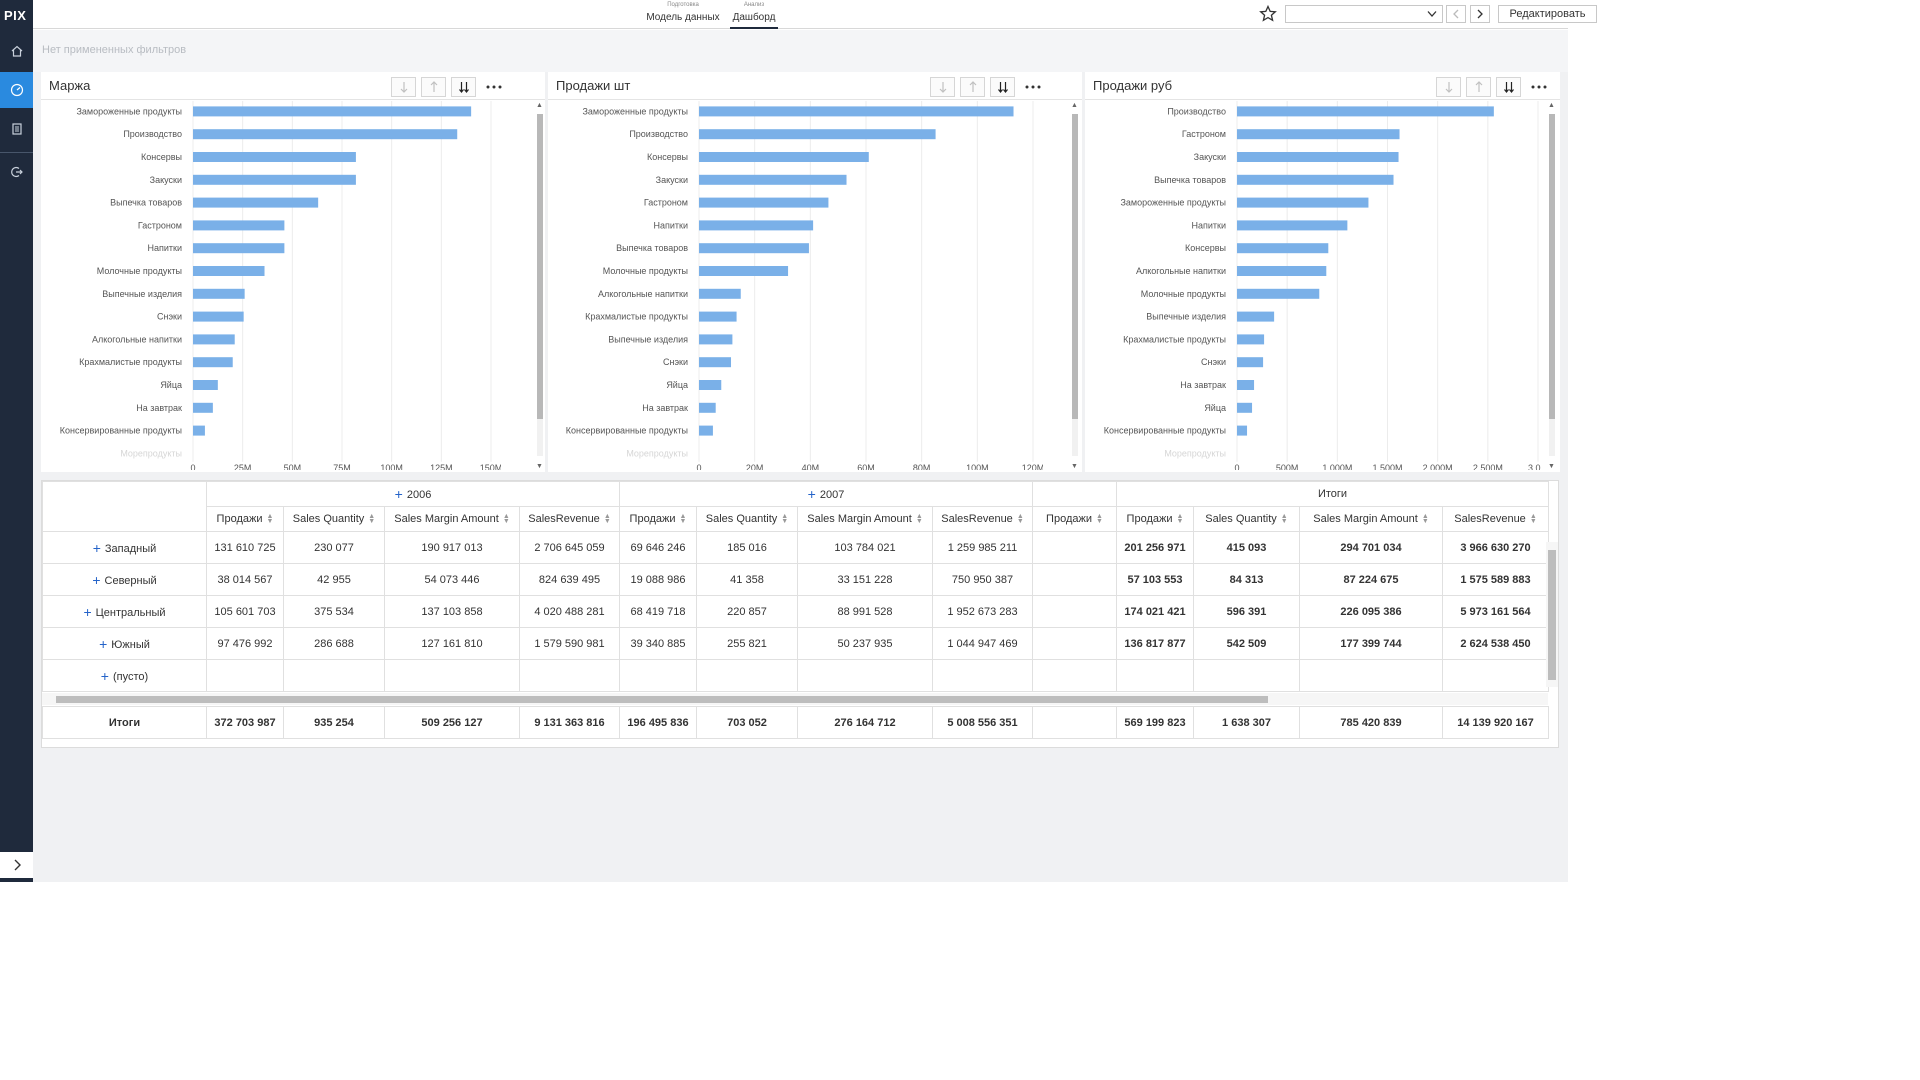 Image resolution: width=1920 pixels, height=1080 pixels. Describe the element at coordinates (1480, 14) in the screenshot. I see `next-button` at that location.